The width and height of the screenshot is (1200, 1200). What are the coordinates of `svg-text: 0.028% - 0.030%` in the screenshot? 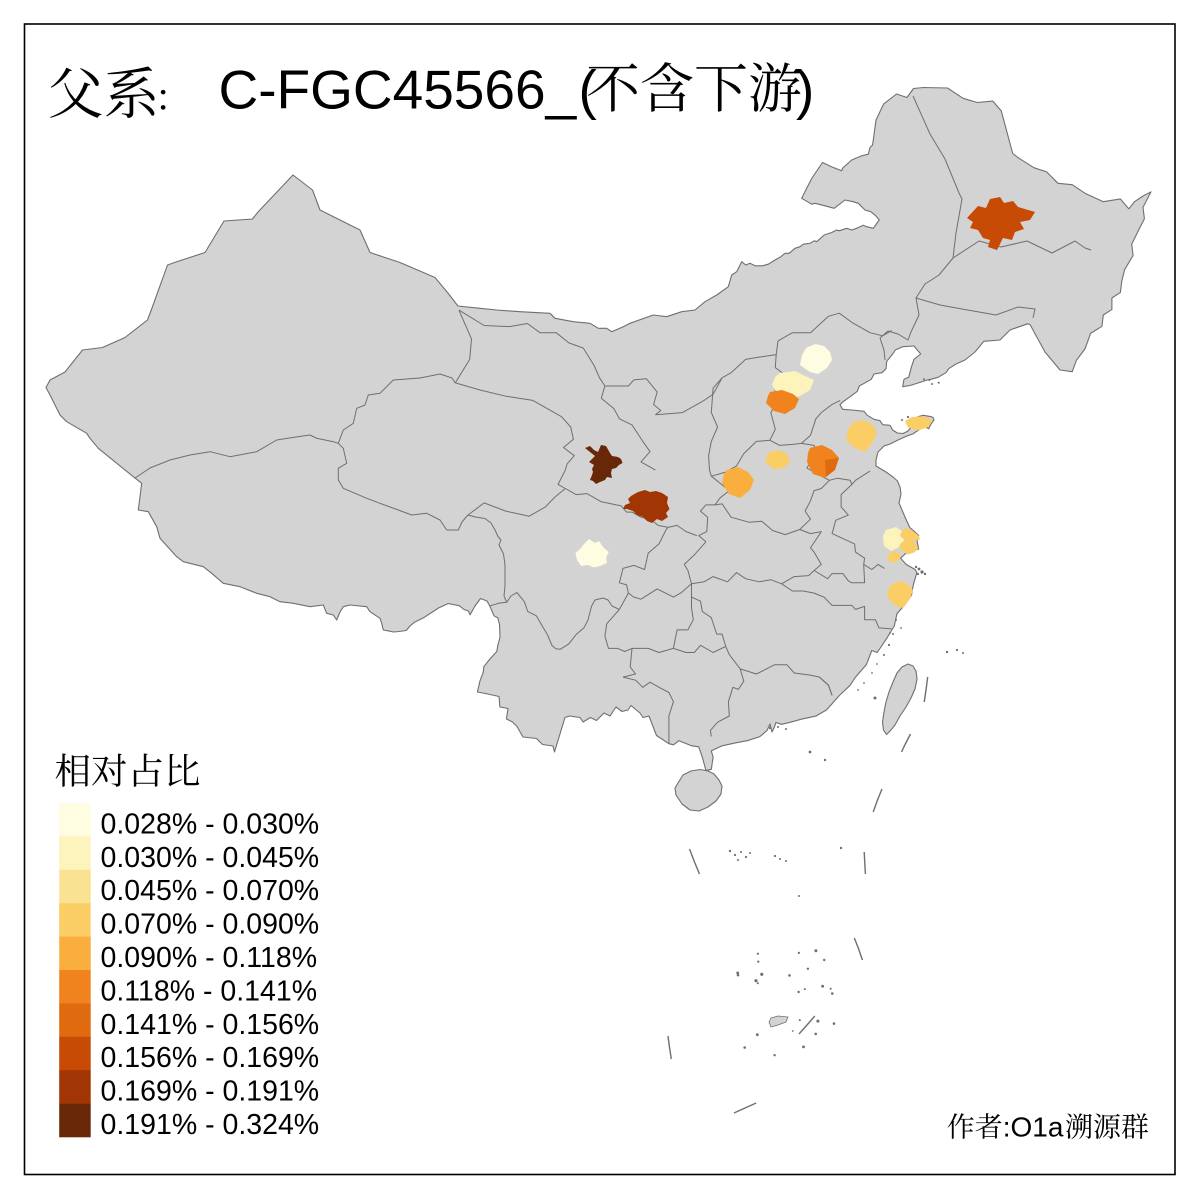 It's located at (210, 824).